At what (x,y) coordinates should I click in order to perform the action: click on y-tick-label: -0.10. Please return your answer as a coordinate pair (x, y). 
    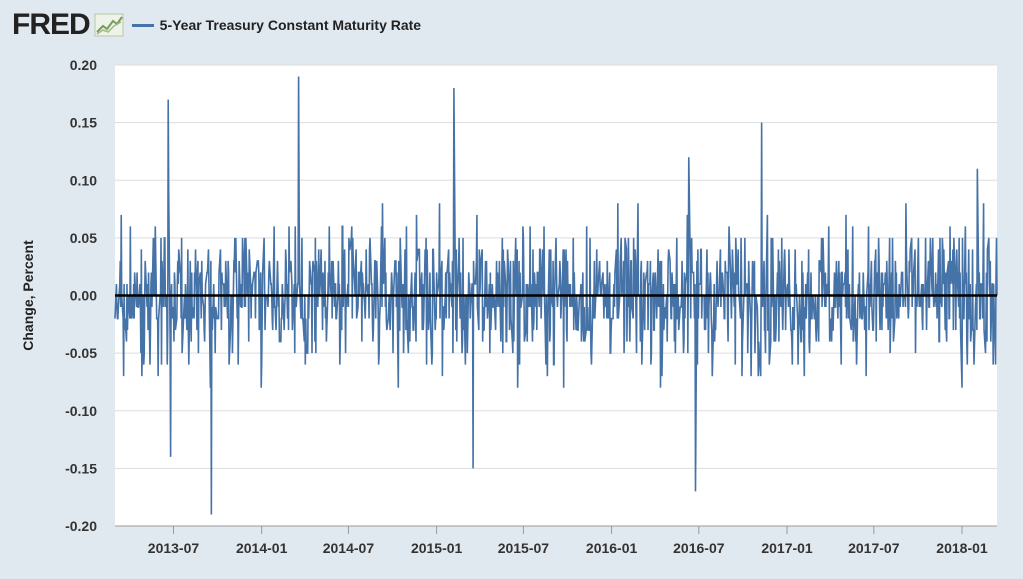
    Looking at the image, I should click on (81, 411).